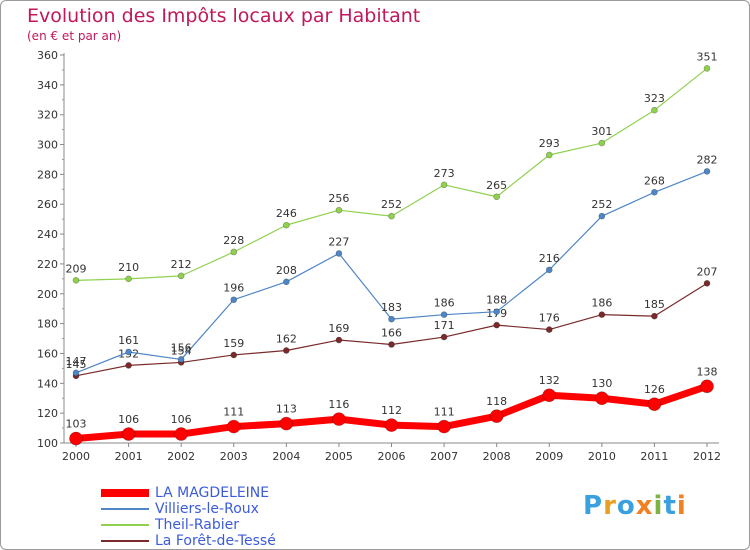 The height and width of the screenshot is (550, 750). I want to click on y-tick-label: 120, so click(47, 413).